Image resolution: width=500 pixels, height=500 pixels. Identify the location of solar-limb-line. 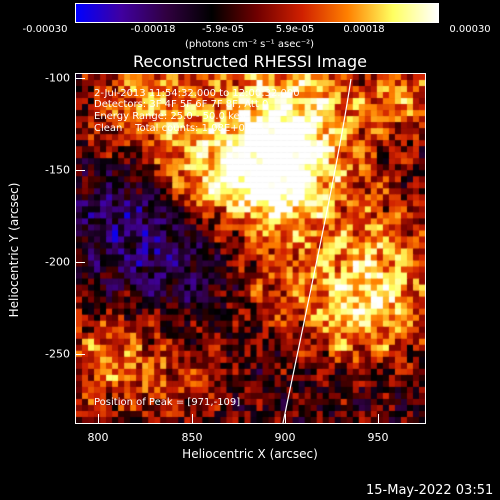
(317, 250).